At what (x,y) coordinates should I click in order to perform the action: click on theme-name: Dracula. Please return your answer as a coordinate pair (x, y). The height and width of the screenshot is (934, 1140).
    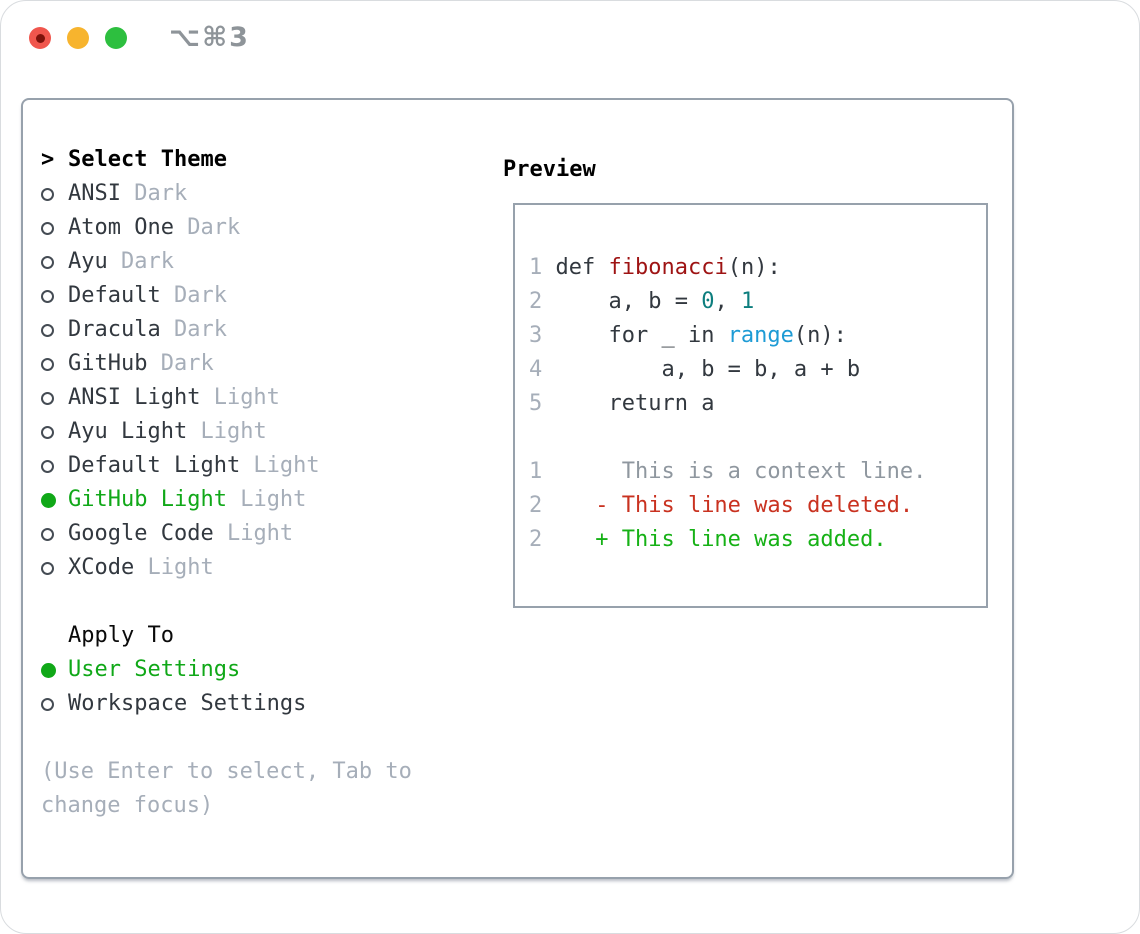
    Looking at the image, I should click on (114, 329).